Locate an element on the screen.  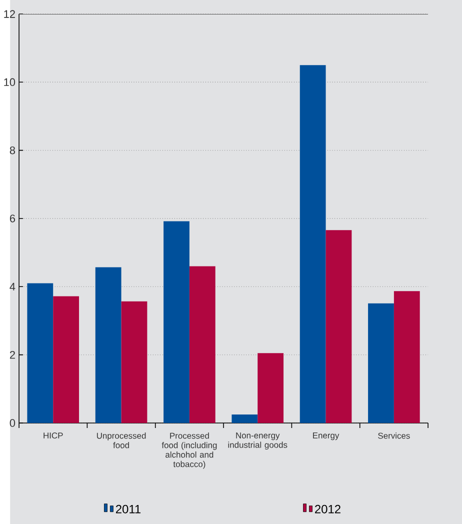
y-tick-label: 12 is located at coordinates (9, 14).